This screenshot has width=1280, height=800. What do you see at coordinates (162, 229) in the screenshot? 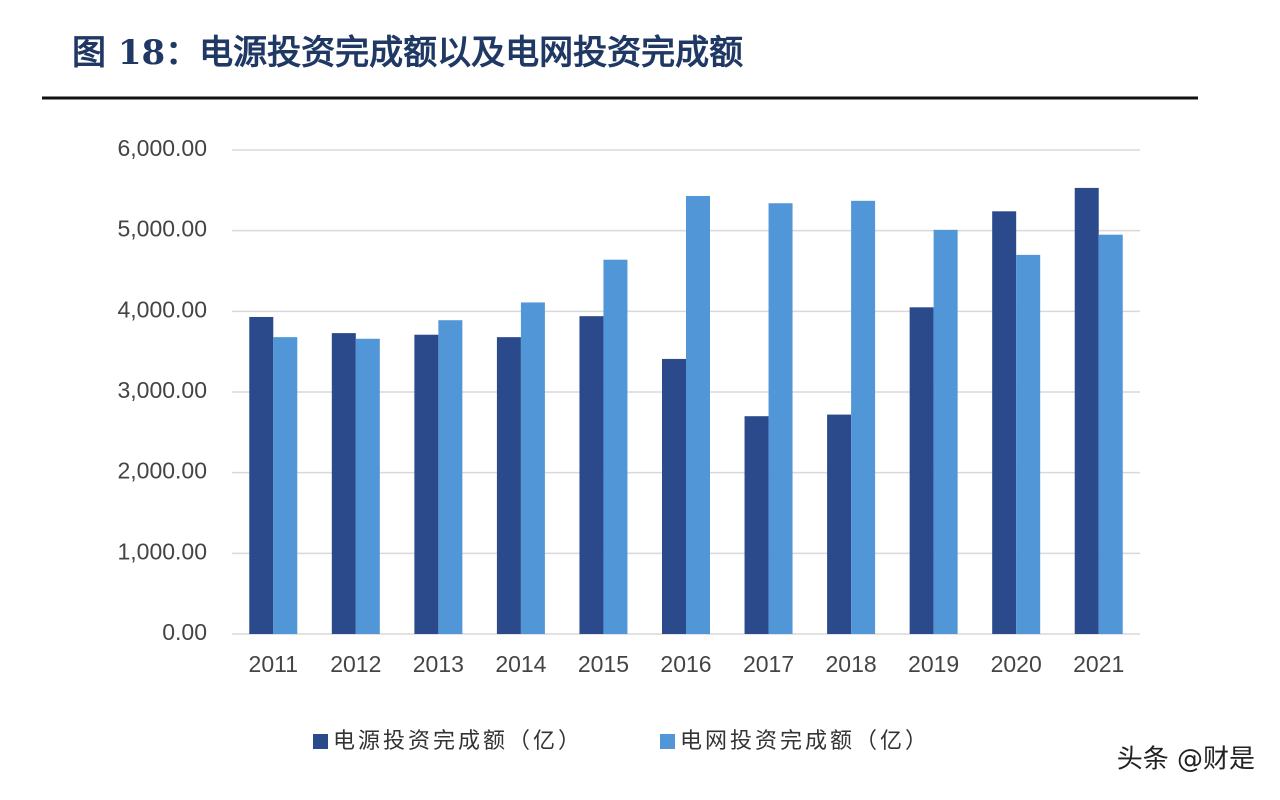
I see `y-tick-label: 5,000.00` at bounding box center [162, 229].